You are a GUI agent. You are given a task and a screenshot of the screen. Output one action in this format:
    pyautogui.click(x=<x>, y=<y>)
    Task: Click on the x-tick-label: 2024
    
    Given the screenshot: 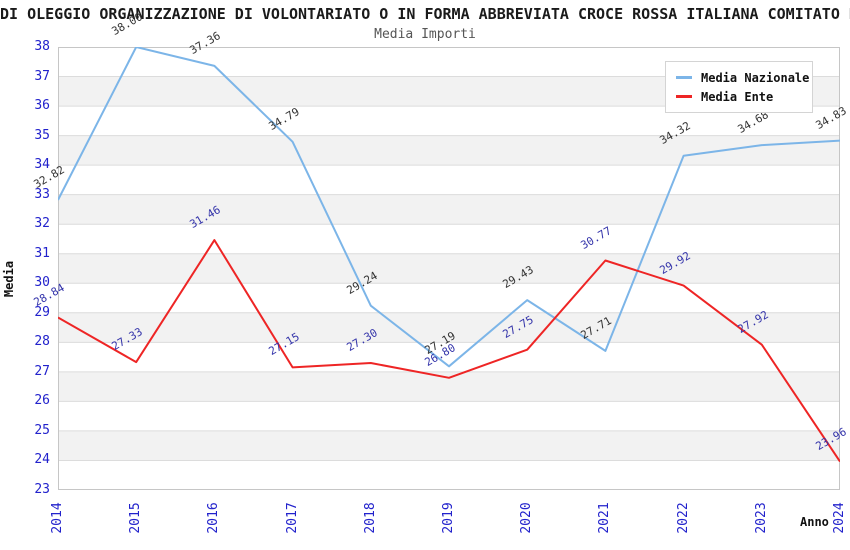 What is the action you would take?
    pyautogui.click(x=839, y=518)
    